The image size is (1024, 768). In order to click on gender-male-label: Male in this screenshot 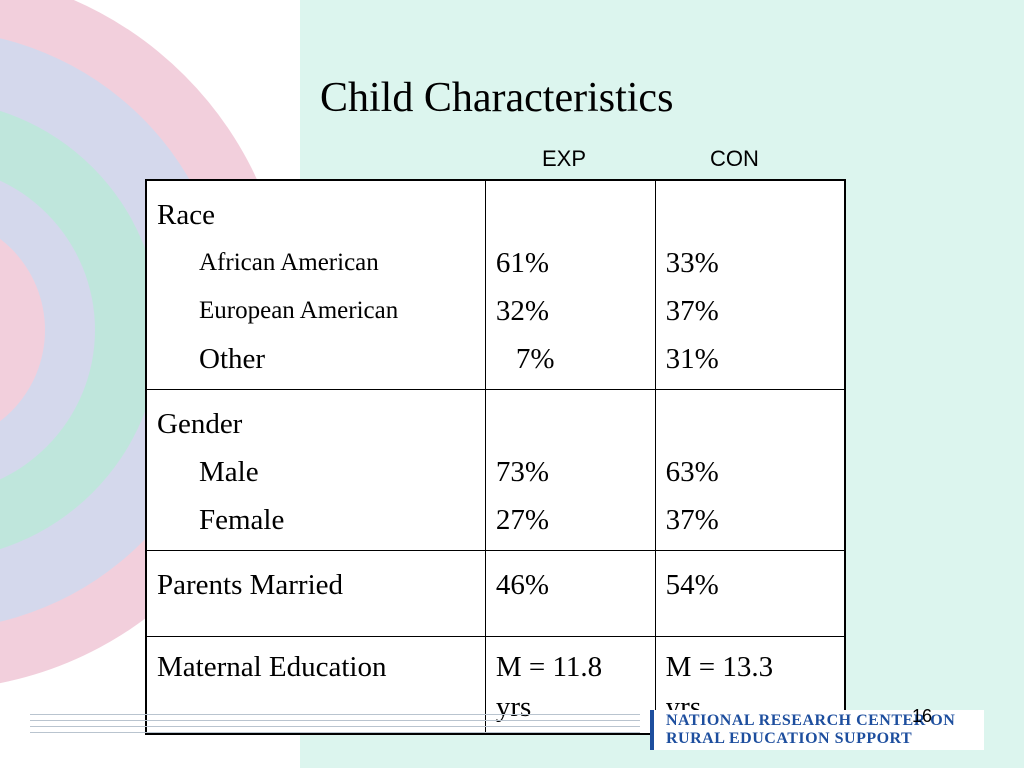, I will do `click(229, 472)`.